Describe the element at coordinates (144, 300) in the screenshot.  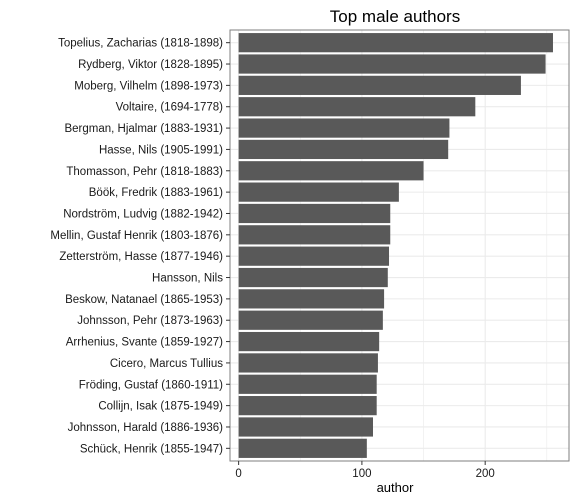
I see `category-label: Beskow, Natanael (1865-1953)` at that location.